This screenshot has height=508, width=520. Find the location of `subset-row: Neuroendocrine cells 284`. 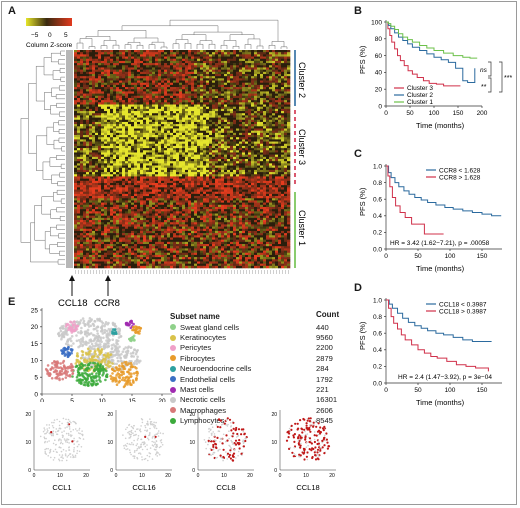

subset-row: Neuroendocrine cells 284 is located at coordinates (285, 369).